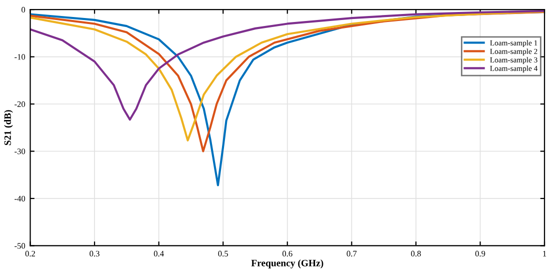  I want to click on y-axis-title: S21 (dB), so click(8, 128).